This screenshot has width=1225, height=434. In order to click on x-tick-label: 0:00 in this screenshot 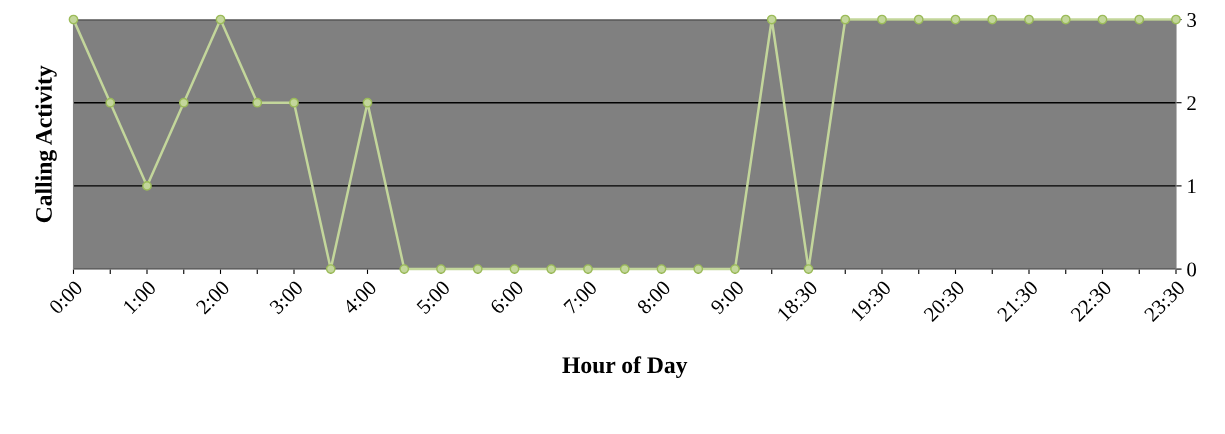, I will do `click(66, 297)`.